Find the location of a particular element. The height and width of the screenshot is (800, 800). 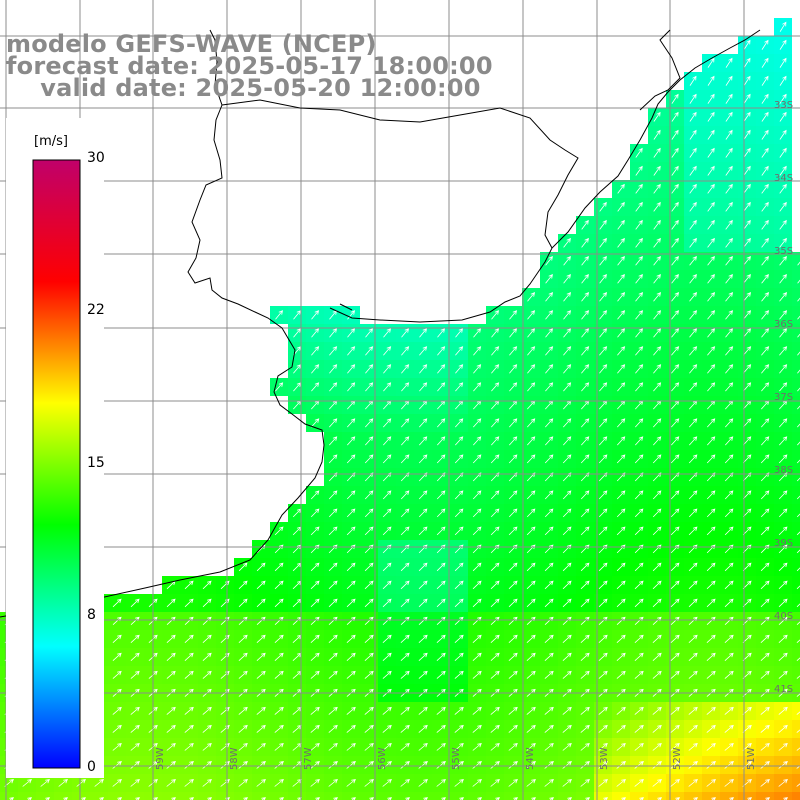

lon-label: 52W is located at coordinates (677, 758).